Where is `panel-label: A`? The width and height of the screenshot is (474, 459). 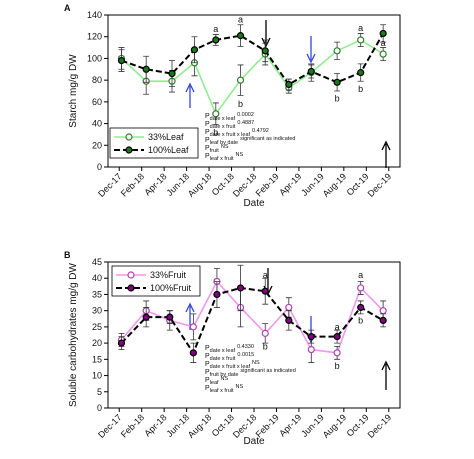 panel-label: A is located at coordinates (67, 8).